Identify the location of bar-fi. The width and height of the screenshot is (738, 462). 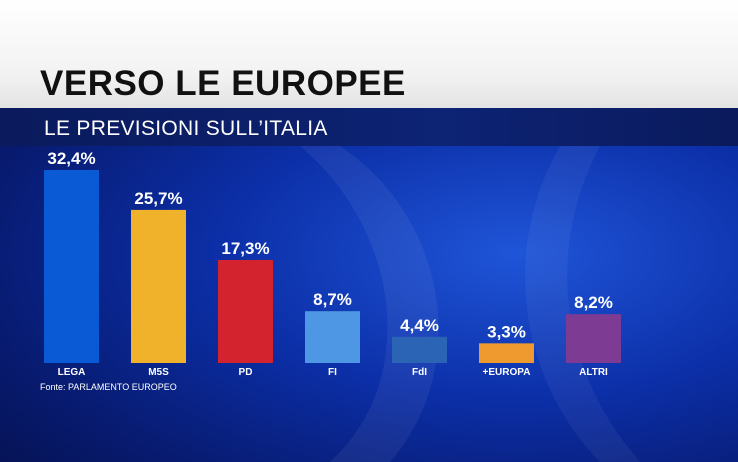
(332, 337).